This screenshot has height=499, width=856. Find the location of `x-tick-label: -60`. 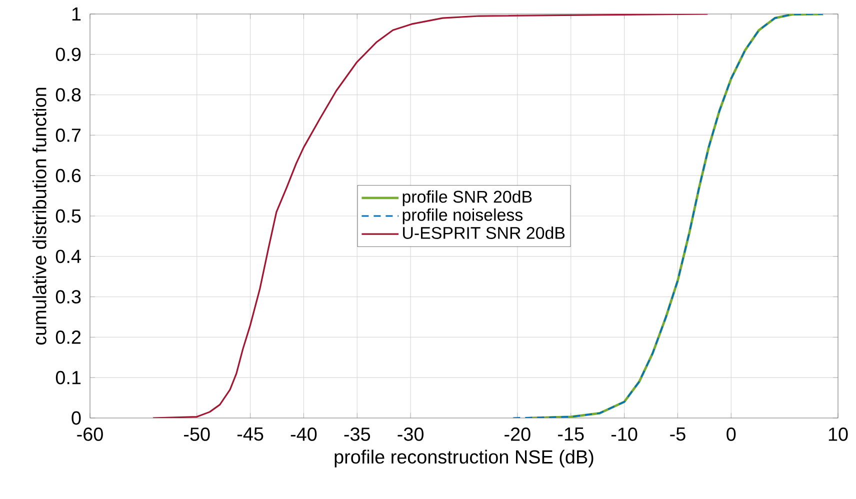

x-tick-label: -60 is located at coordinates (90, 434).